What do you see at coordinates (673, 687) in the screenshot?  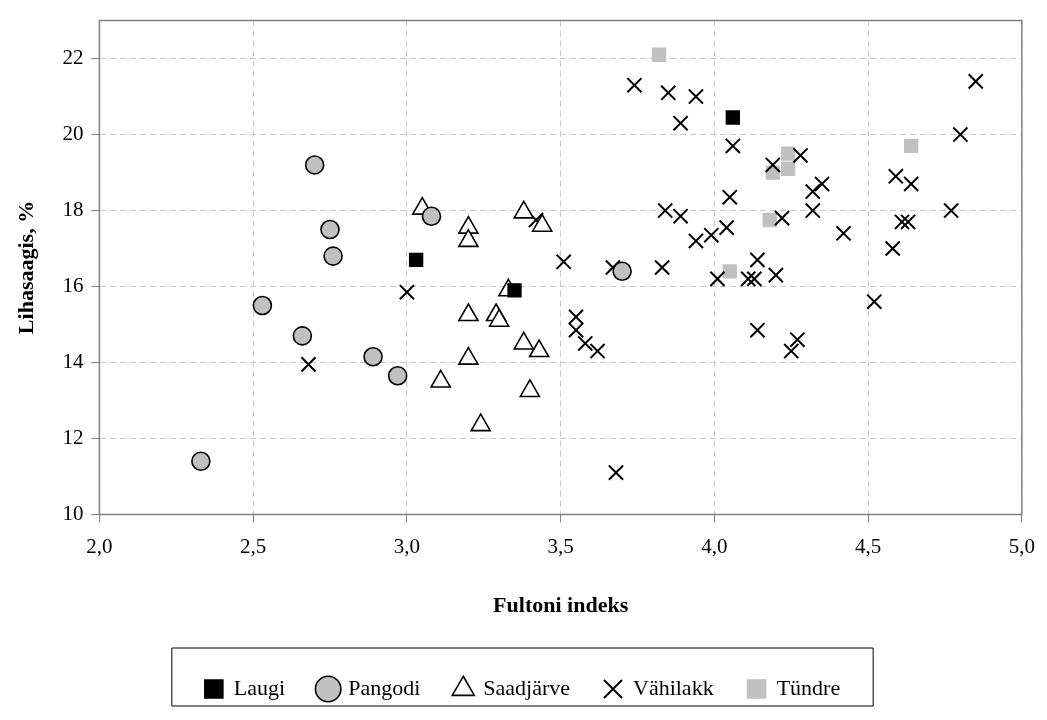 I see `legend-label: Vähilakk` at bounding box center [673, 687].